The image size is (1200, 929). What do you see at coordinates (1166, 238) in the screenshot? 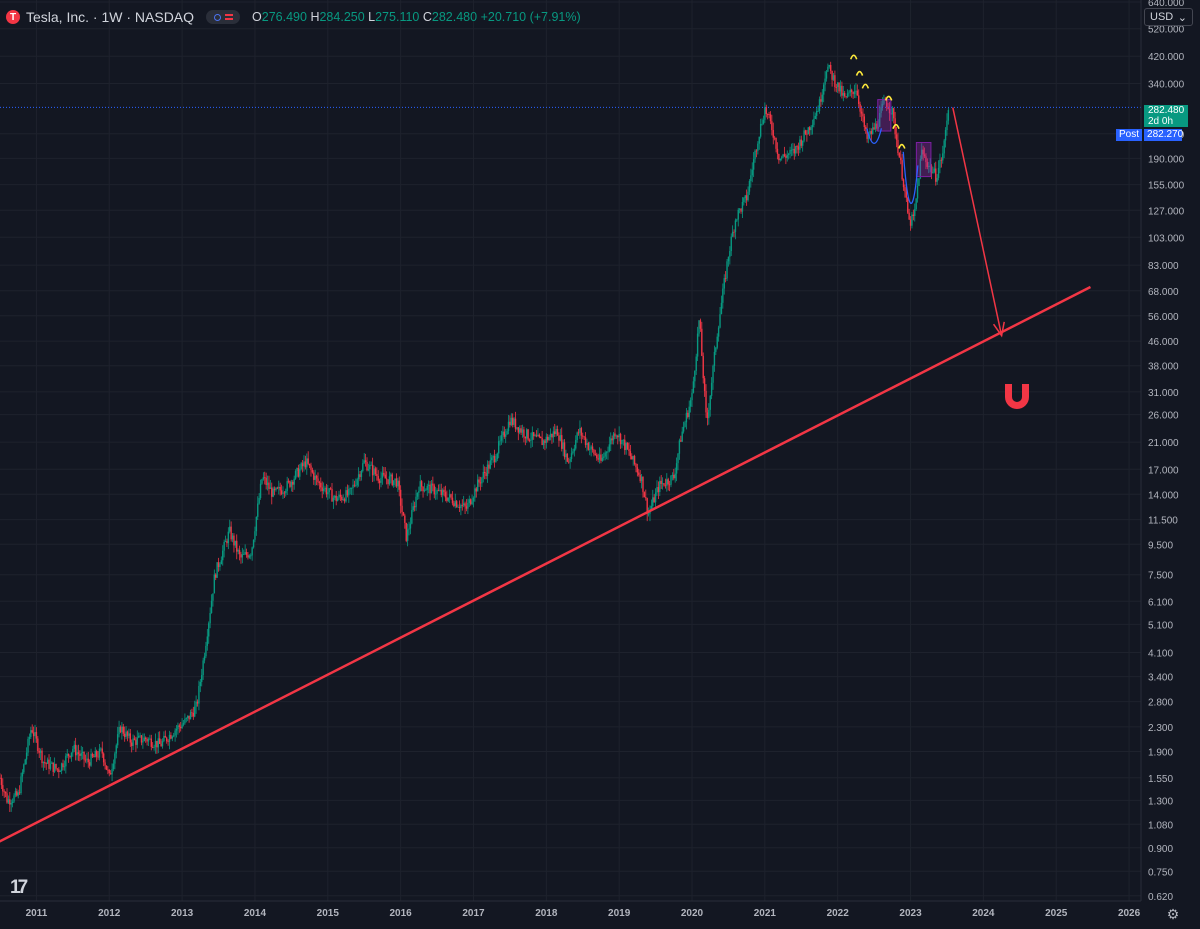
I see `y-tick-label: 103.000` at bounding box center [1166, 238].